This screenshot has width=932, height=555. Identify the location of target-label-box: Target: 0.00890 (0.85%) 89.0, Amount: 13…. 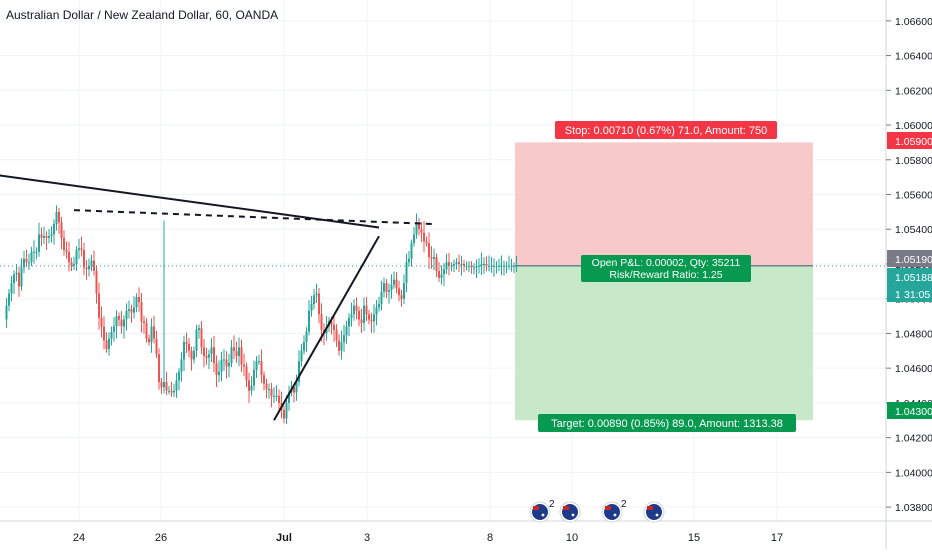
(667, 423).